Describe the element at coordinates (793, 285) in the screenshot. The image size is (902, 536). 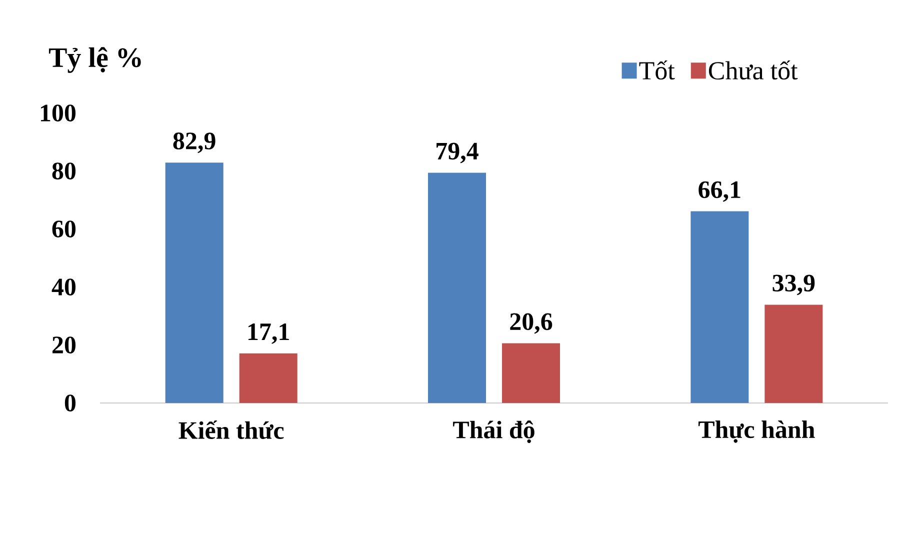
I see `data-label: 33,9` at that location.